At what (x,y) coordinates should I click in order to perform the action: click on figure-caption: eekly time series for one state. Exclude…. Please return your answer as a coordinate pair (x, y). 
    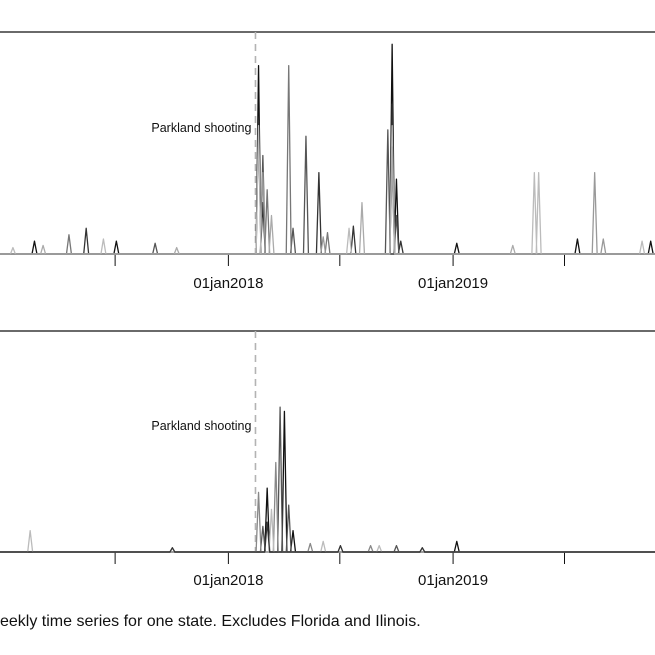
    Looking at the image, I should click on (210, 621).